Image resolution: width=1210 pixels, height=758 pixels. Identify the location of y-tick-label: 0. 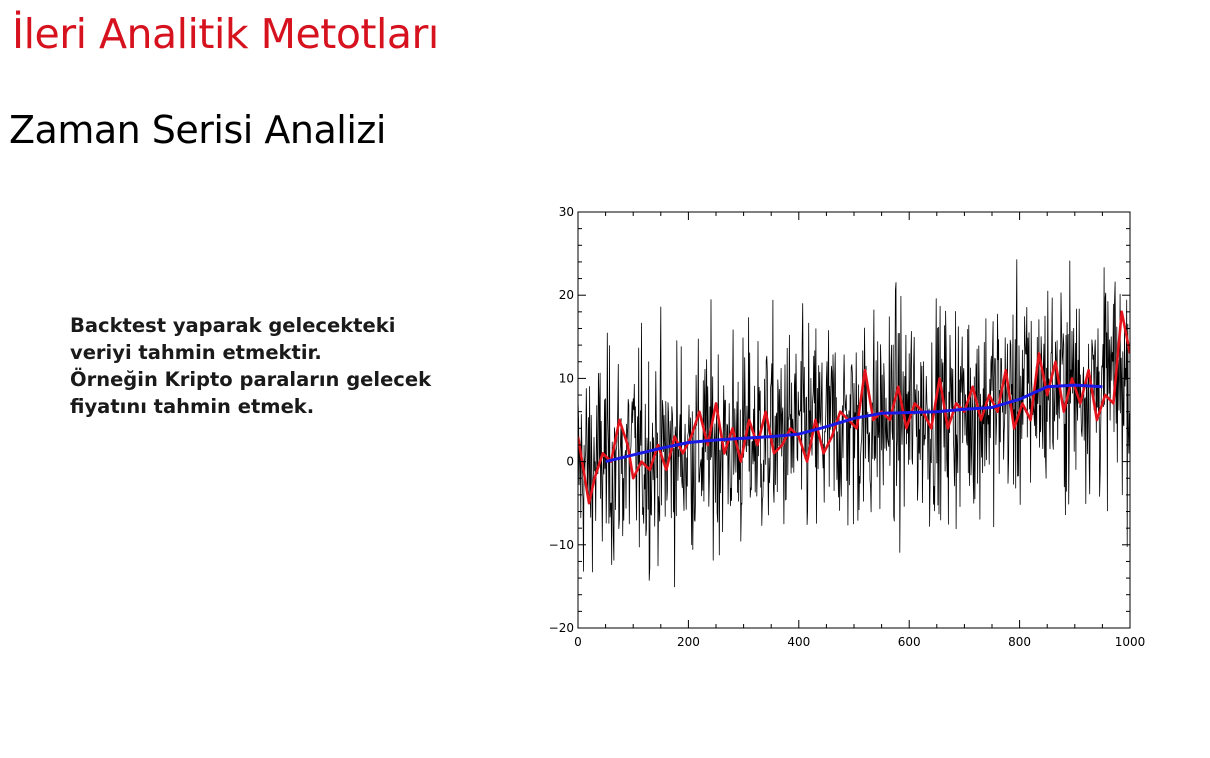
(570, 462).